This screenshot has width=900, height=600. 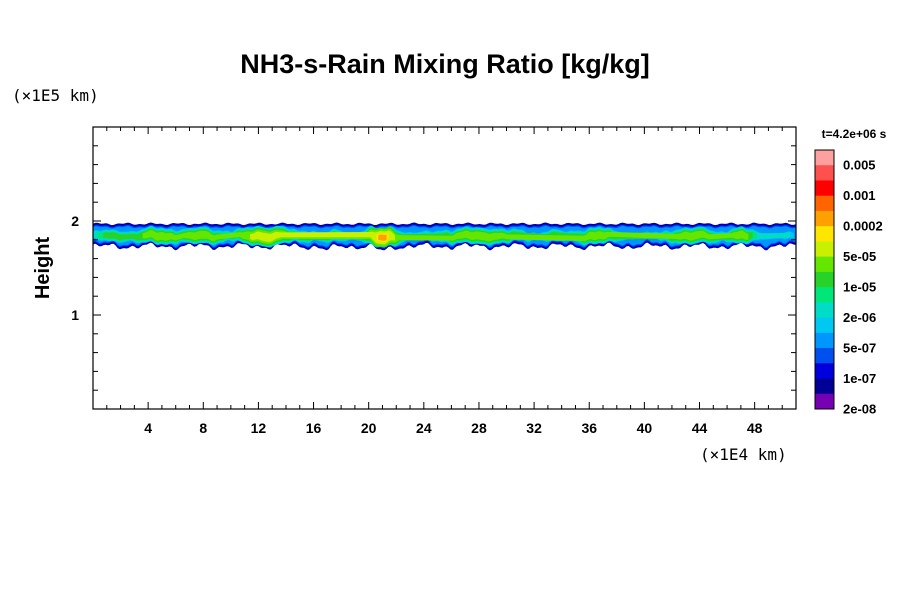 I want to click on colorbar-label: 0.001, so click(x=859, y=195).